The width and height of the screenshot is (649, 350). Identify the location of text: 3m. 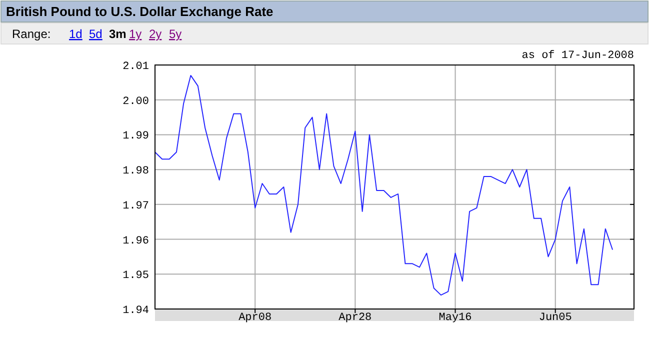
(117, 34).